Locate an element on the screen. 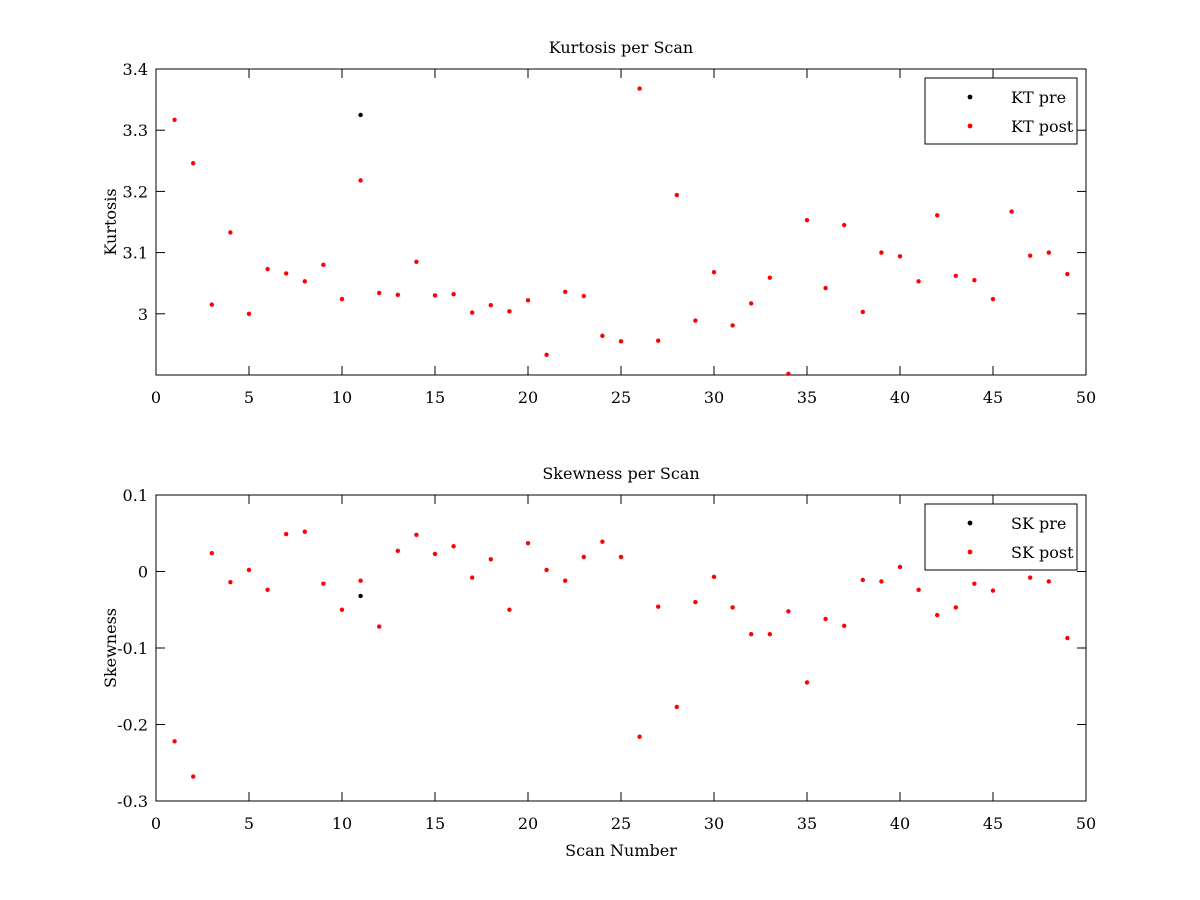  skewness-y-tick-label: -0.2 is located at coordinates (132, 725).